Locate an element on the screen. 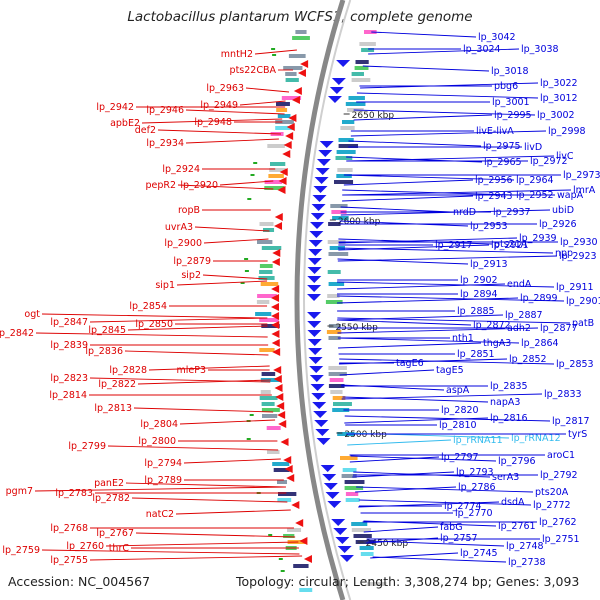  left-gene-label: ropB is located at coordinates (189, 210).